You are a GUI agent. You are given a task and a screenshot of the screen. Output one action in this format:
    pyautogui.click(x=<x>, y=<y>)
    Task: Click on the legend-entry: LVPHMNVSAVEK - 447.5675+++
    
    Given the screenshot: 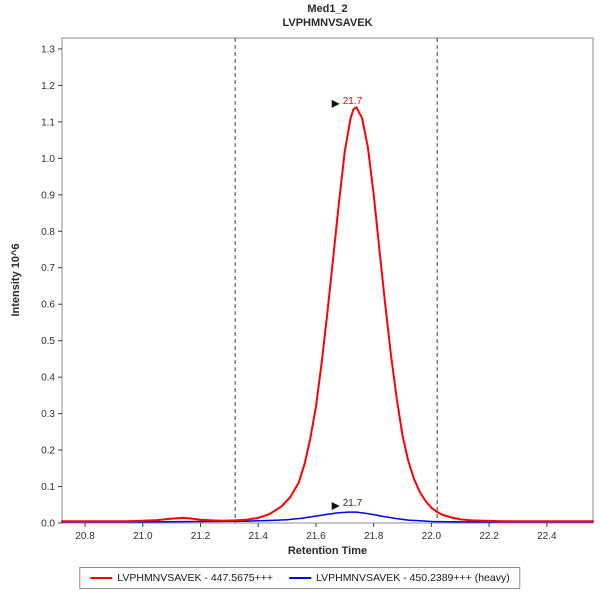 What is the action you would take?
    pyautogui.click(x=181, y=578)
    